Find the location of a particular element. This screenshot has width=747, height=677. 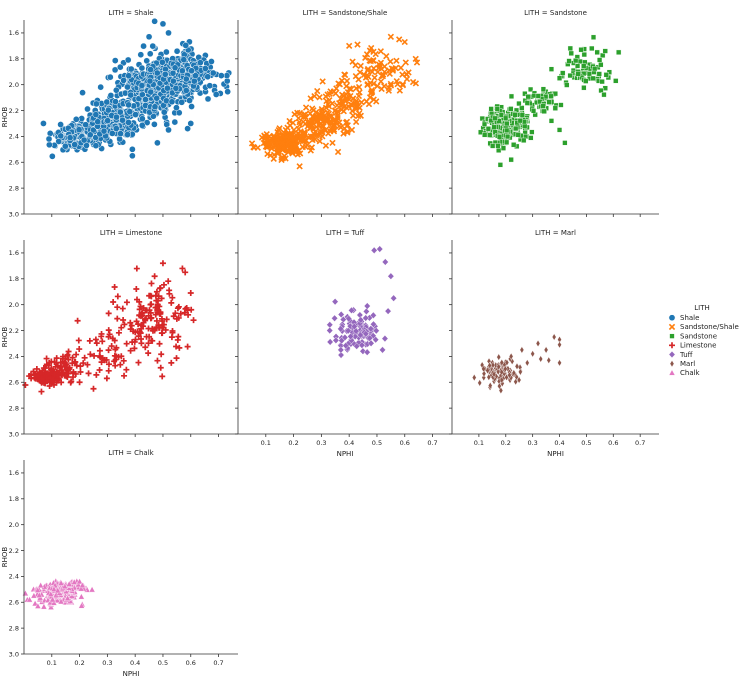

x-tick-label: 0.3 is located at coordinates (107, 663).